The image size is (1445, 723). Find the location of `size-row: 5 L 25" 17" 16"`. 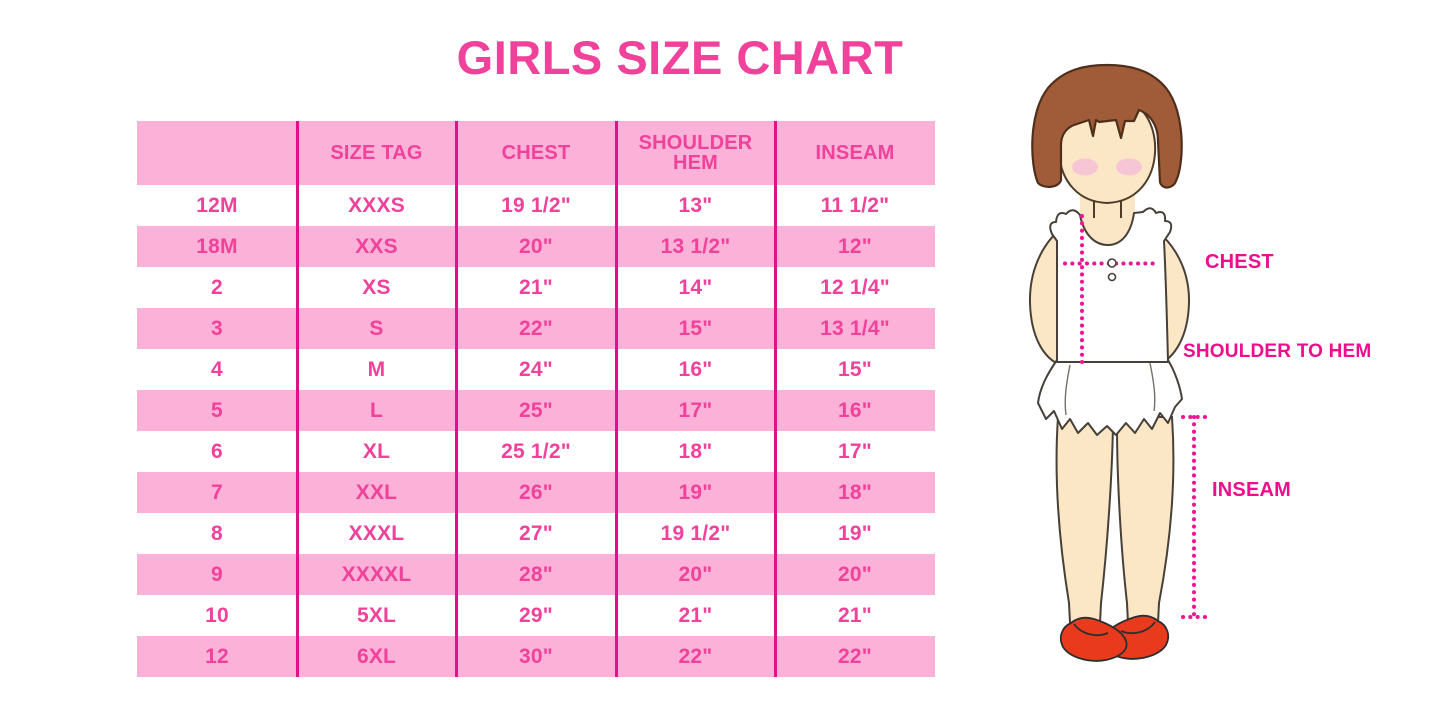

size-row: 5 L 25" 17" 16" is located at coordinates (536, 410).